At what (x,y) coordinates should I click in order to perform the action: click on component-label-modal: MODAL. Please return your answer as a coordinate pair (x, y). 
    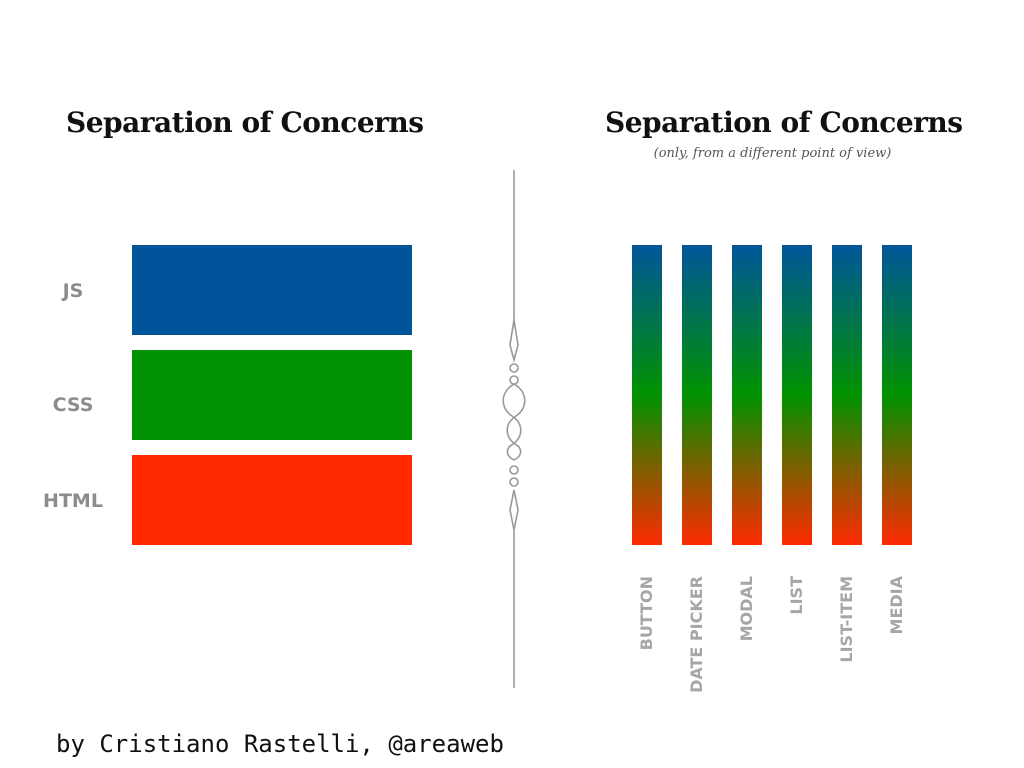
    Looking at the image, I should click on (746, 609).